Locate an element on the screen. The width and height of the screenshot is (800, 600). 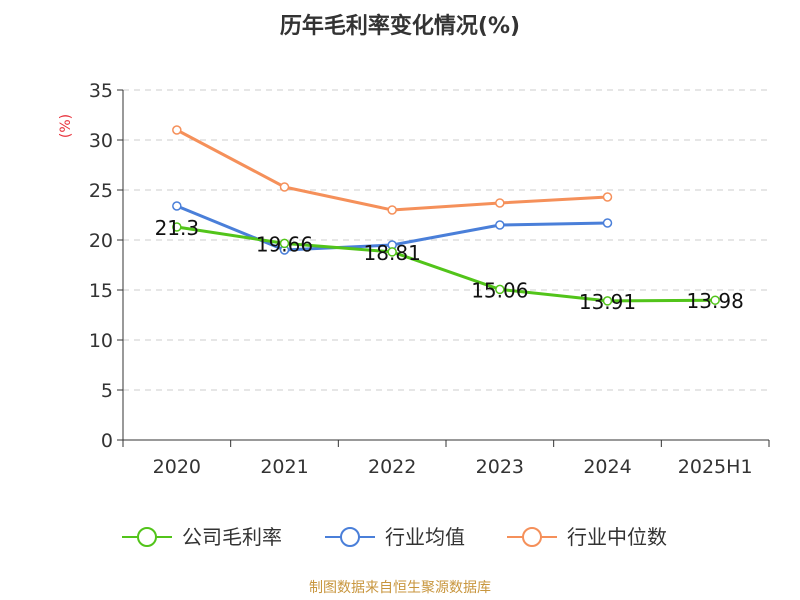
series-0-point-2022 is located at coordinates (392, 252).